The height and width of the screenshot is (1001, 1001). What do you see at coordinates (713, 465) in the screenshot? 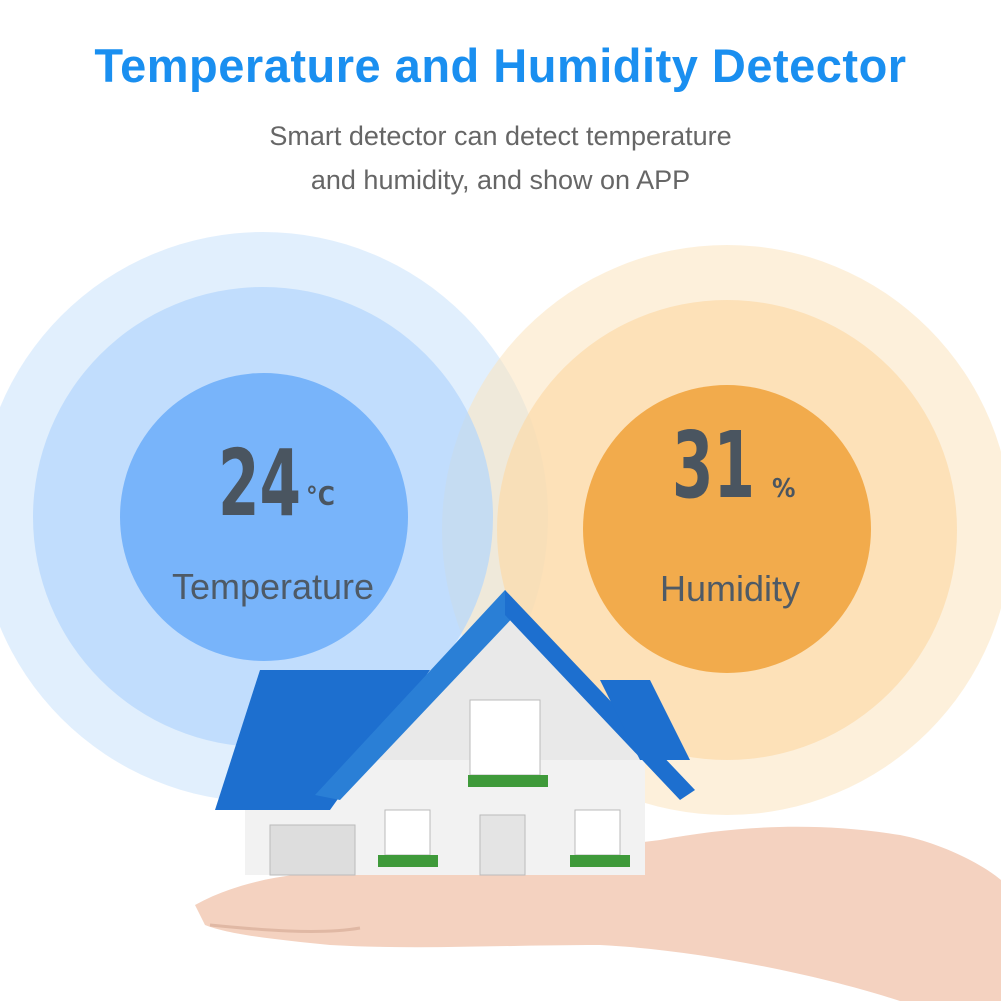
I see `humidity-value: 31` at bounding box center [713, 465].